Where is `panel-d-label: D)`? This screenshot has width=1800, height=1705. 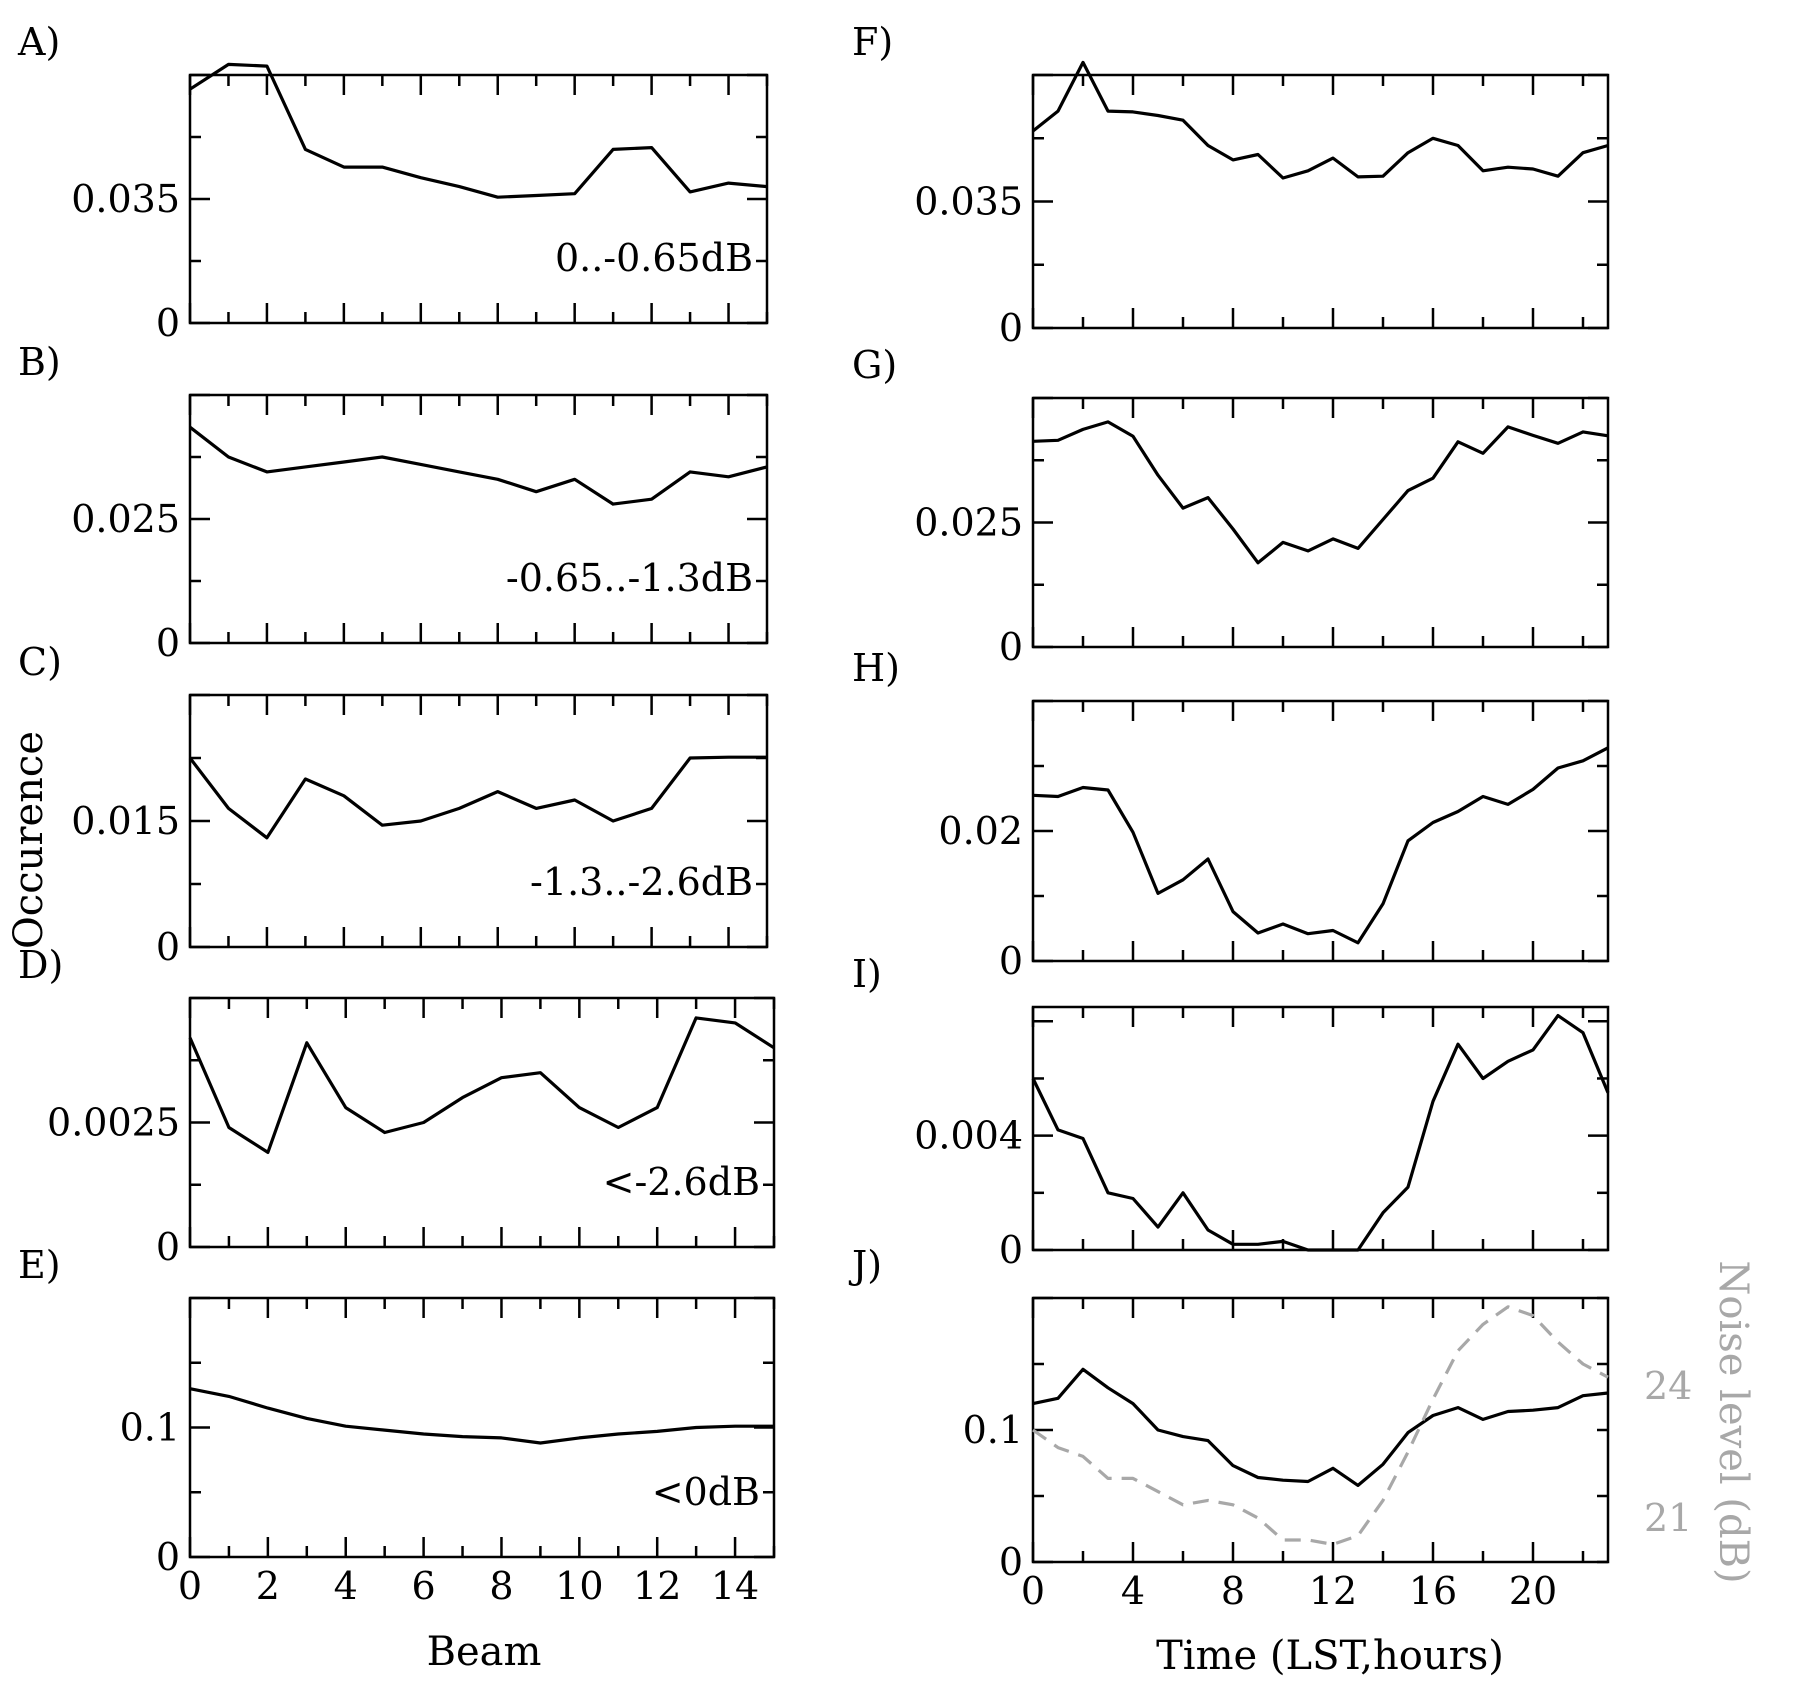
panel-d-label: D) is located at coordinates (40, 965).